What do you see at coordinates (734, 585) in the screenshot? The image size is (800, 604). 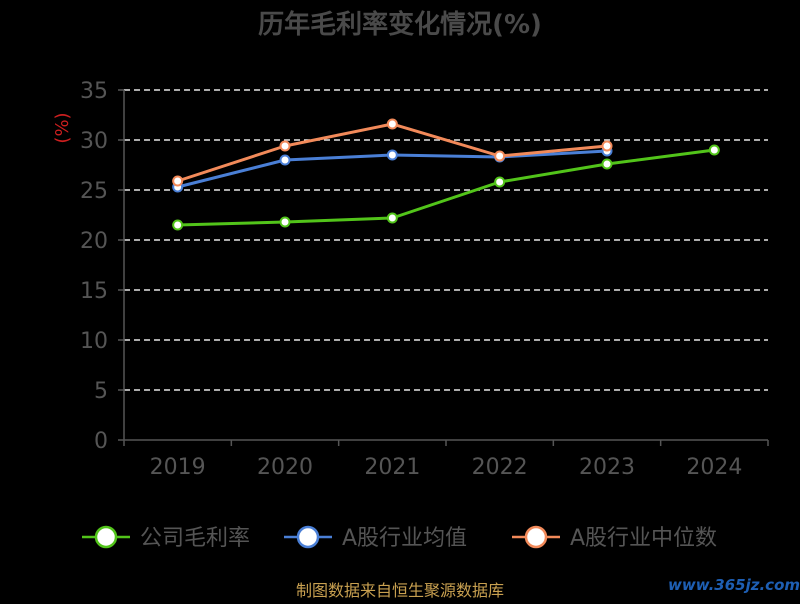 I see `watermark: www.365jz.com` at bounding box center [734, 585].